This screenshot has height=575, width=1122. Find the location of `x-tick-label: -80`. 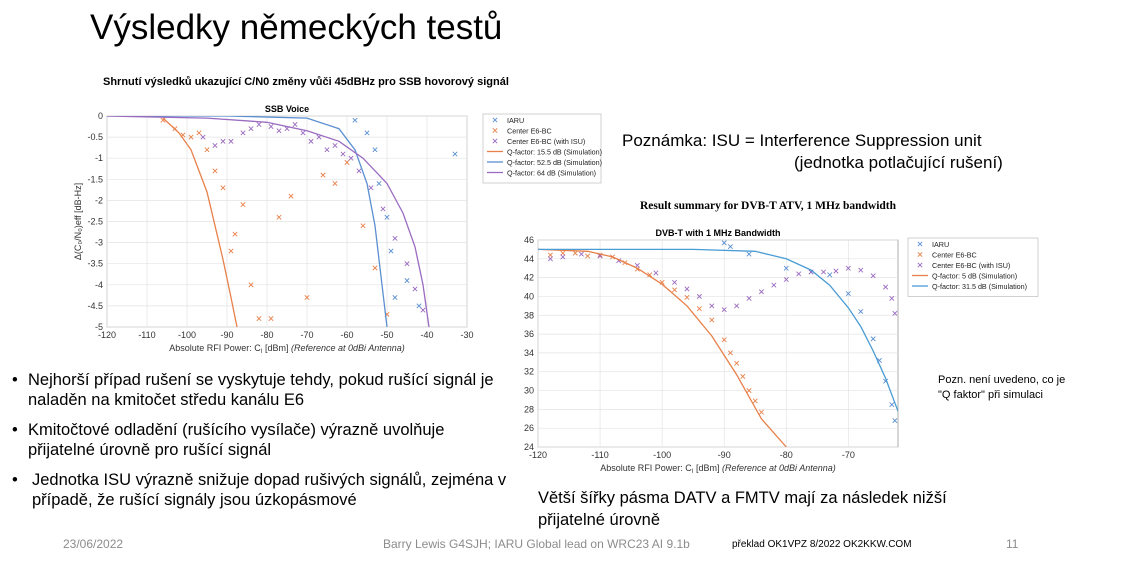

x-tick-label: -80 is located at coordinates (266, 335).